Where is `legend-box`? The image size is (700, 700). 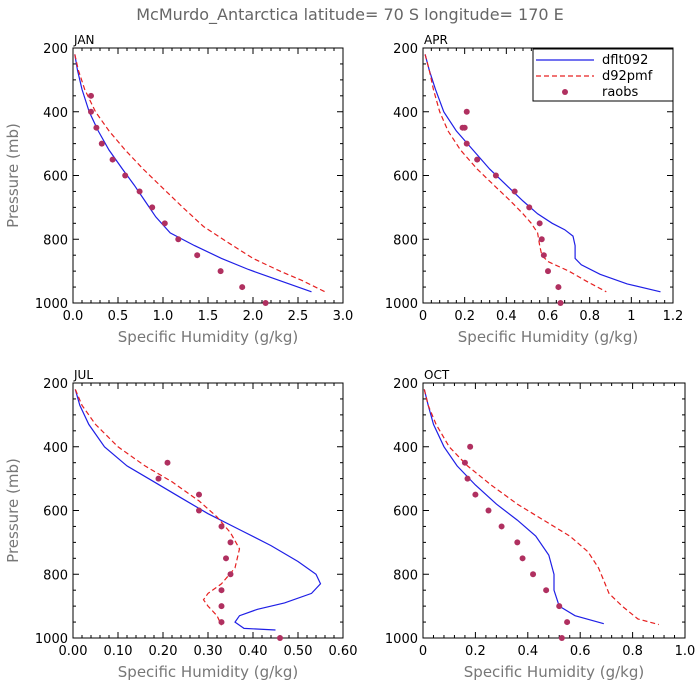 legend-box is located at coordinates (603, 75).